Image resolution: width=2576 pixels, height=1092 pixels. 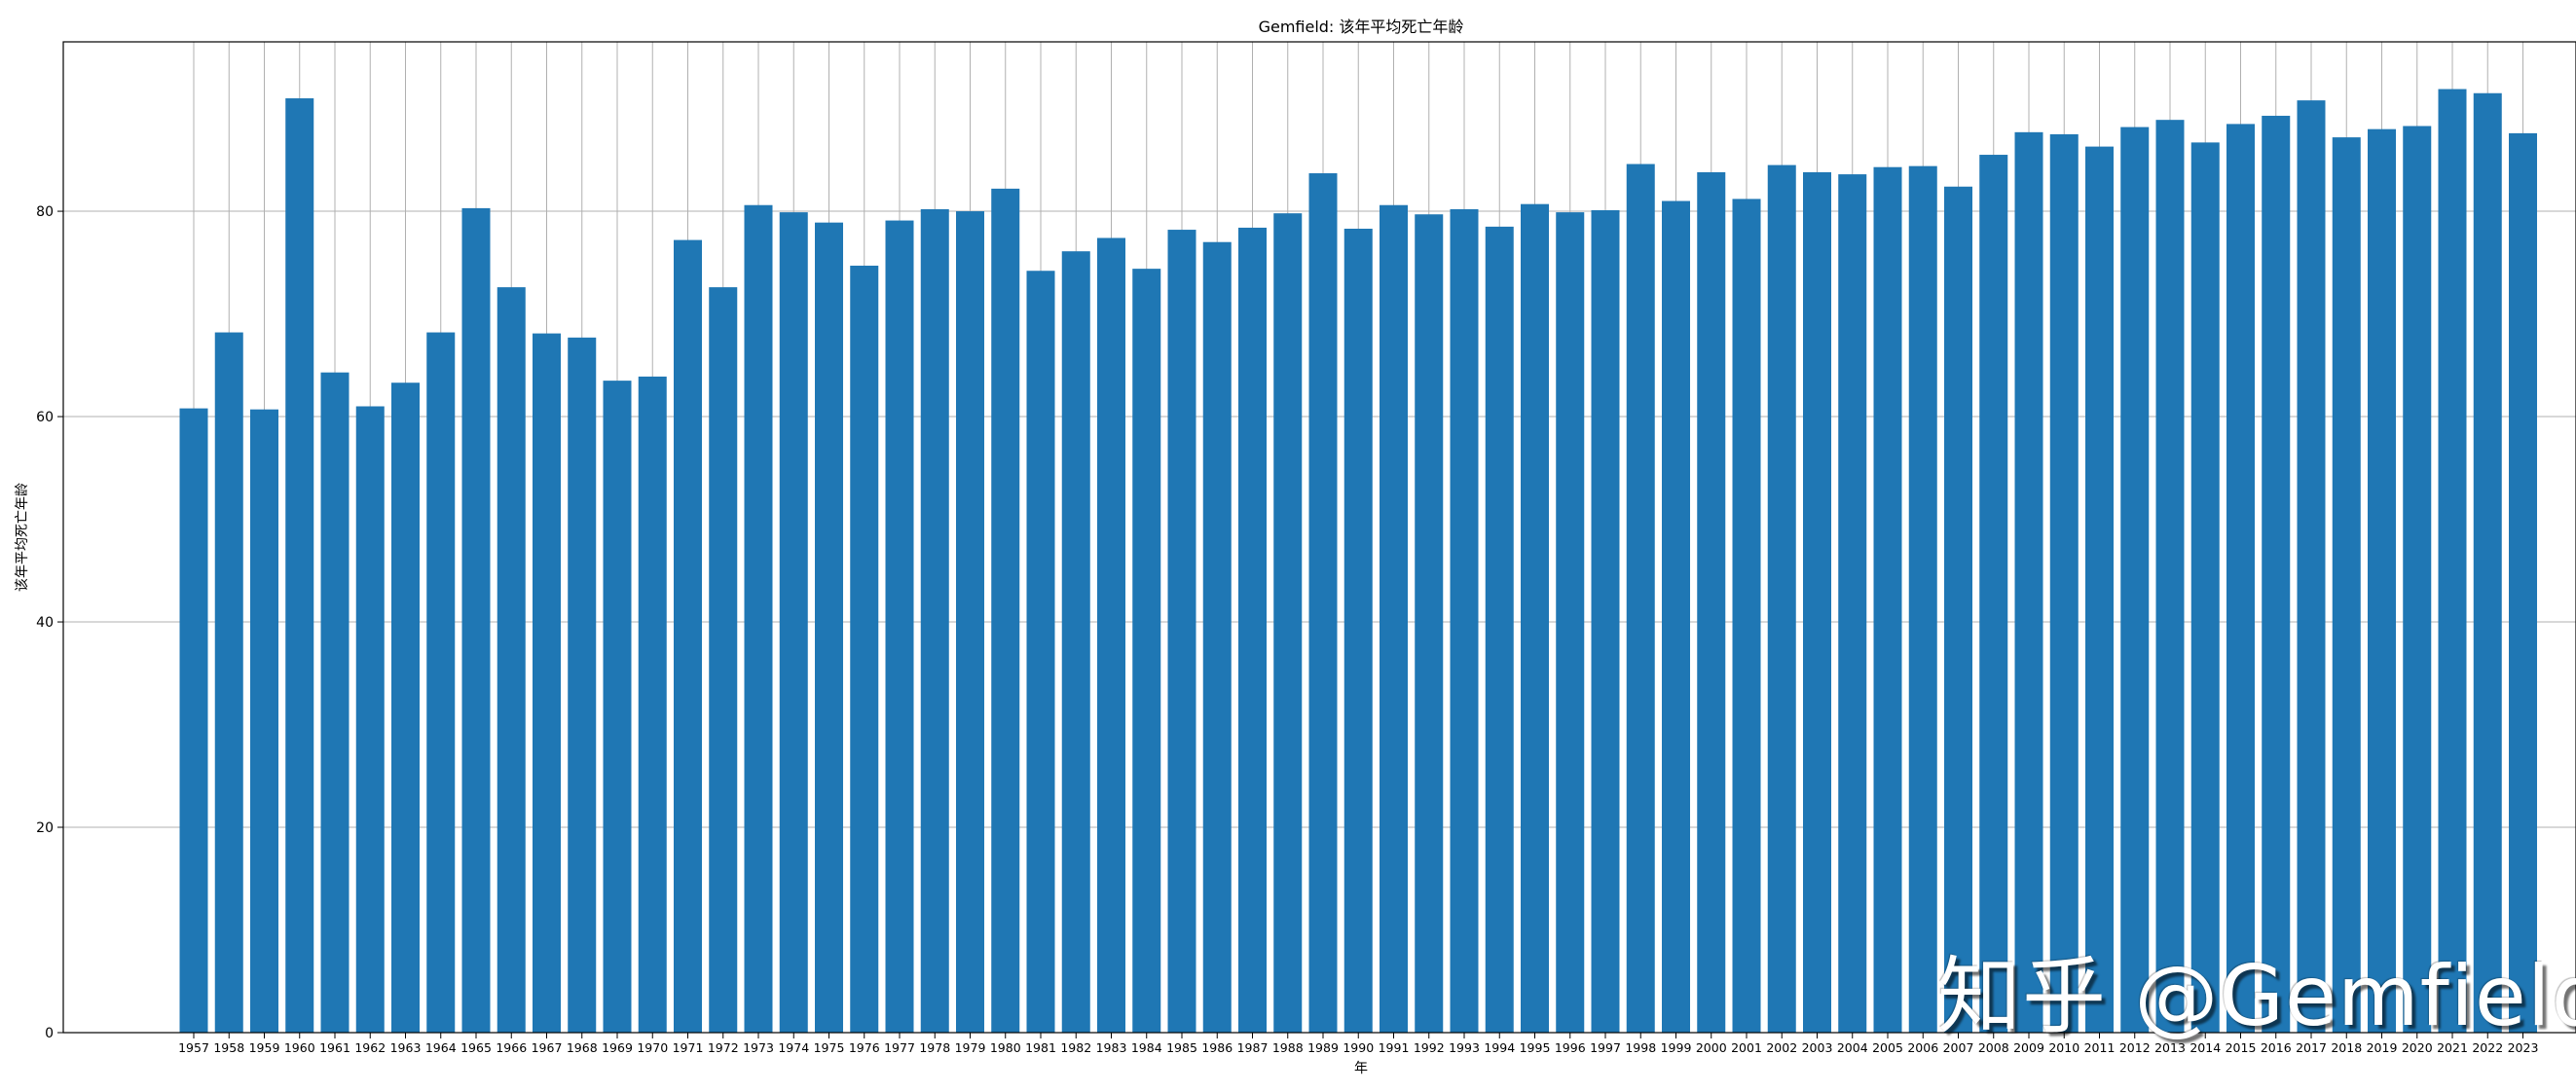 What do you see at coordinates (2240, 578) in the screenshot?
I see `bar-2015` at bounding box center [2240, 578].